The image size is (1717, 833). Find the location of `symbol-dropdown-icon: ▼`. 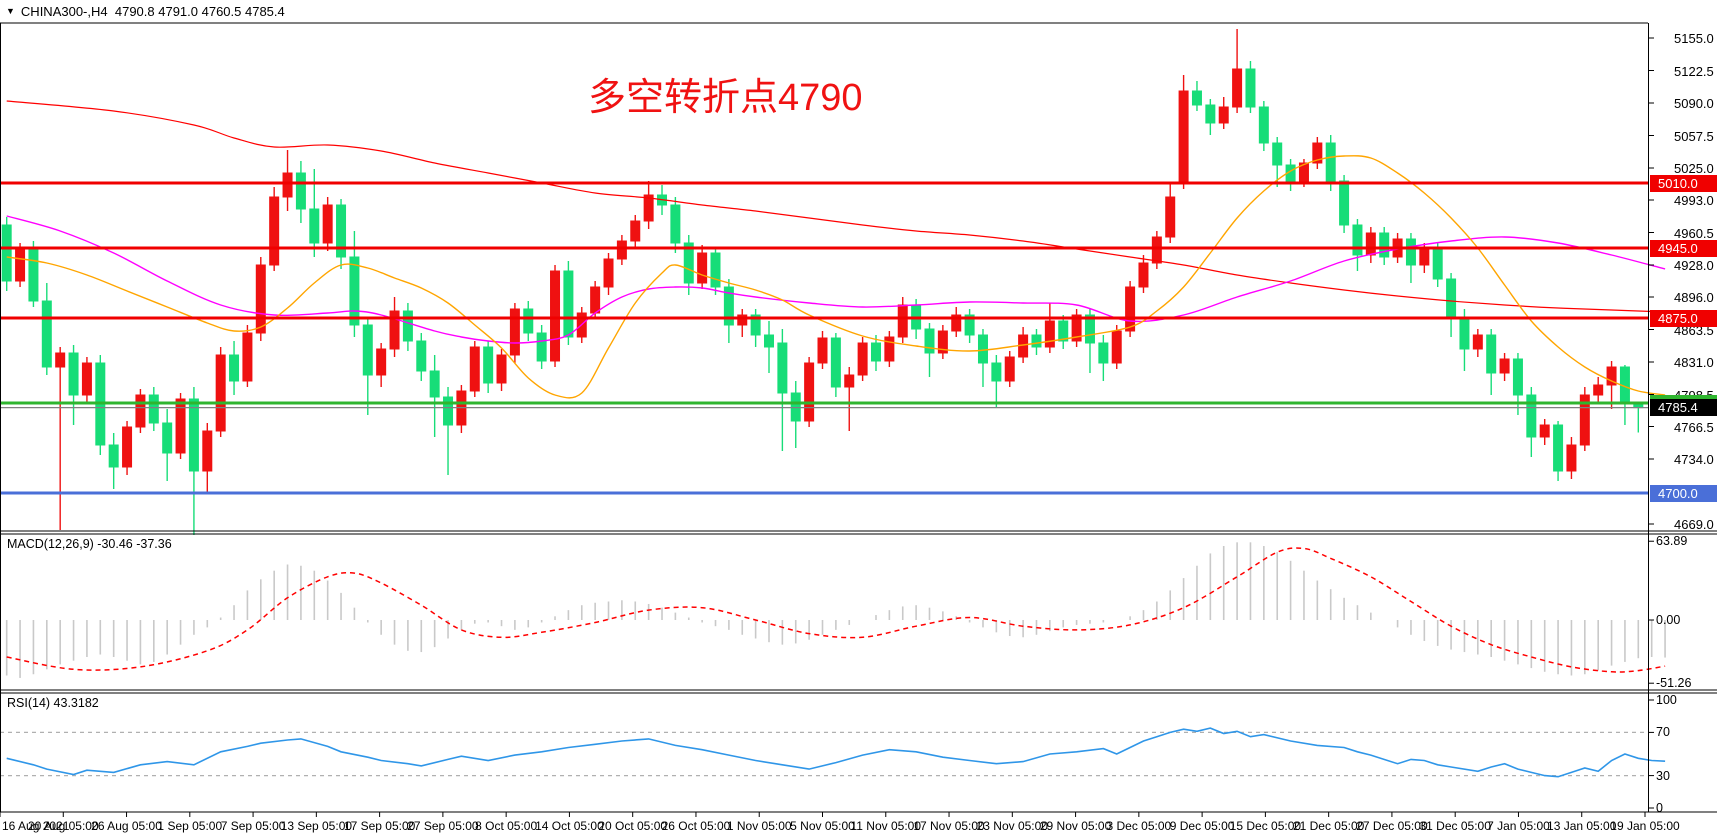

symbol-dropdown-icon: ▼ is located at coordinates (10, 11).